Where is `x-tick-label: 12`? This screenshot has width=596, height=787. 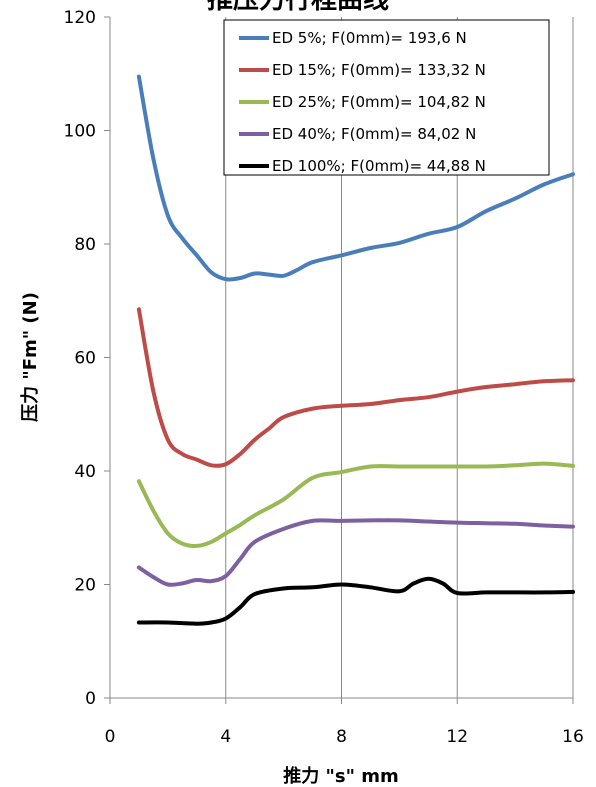
x-tick-label: 12 is located at coordinates (457, 737).